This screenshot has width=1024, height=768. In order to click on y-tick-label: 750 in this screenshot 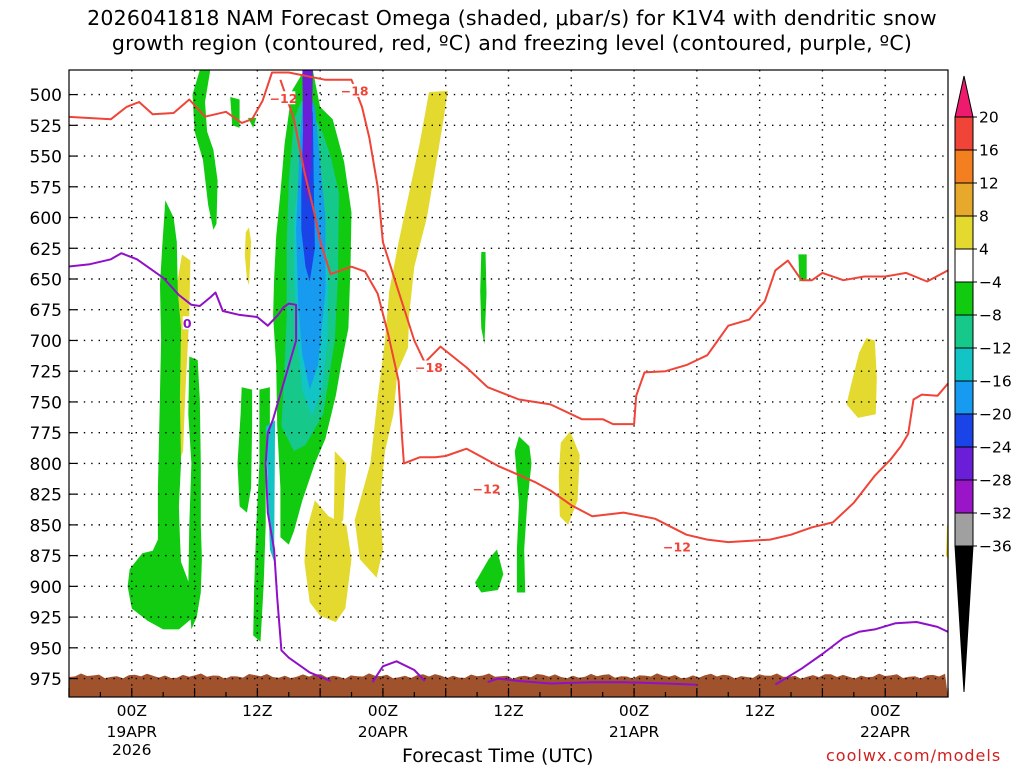, I will do `click(46, 403)`.